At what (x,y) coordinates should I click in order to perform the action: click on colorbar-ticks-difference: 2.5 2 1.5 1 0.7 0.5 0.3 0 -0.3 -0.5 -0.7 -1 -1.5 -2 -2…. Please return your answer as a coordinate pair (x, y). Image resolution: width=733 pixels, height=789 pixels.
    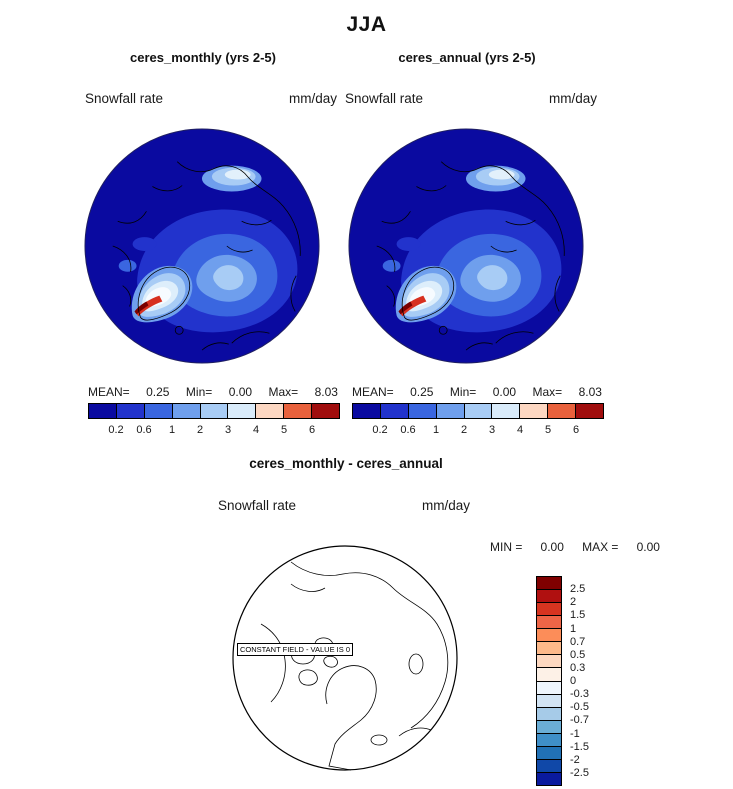
    Looking at the image, I should click on (579, 681).